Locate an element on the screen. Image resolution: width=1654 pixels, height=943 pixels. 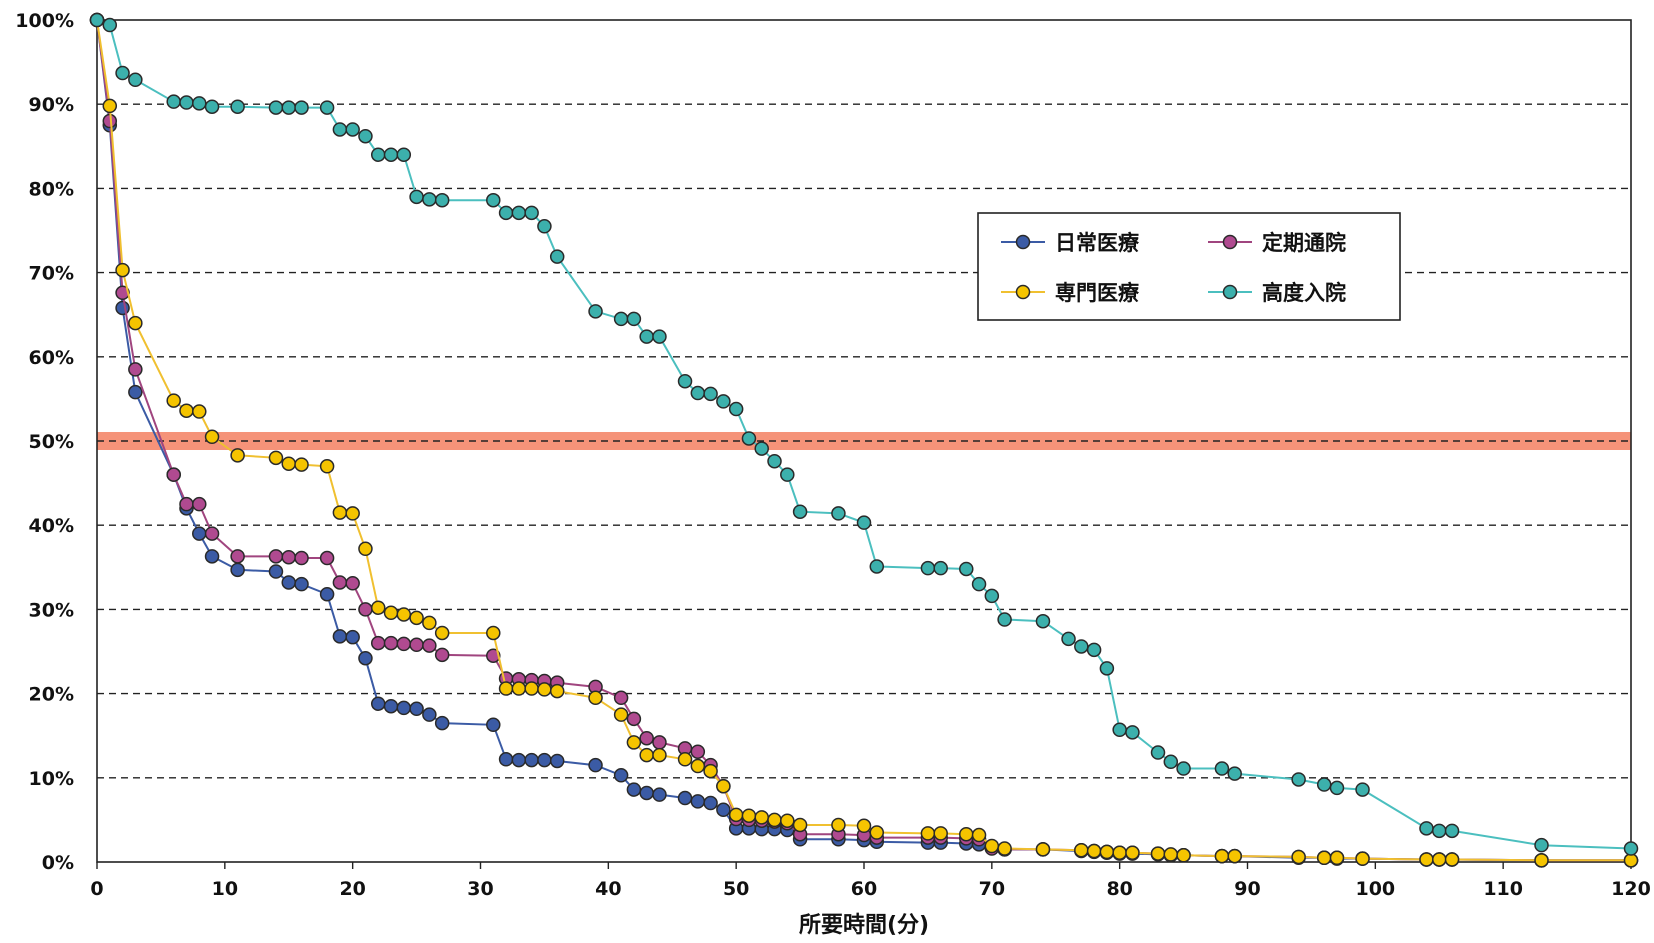
legend-label: 日常医療 is located at coordinates (1097, 243).